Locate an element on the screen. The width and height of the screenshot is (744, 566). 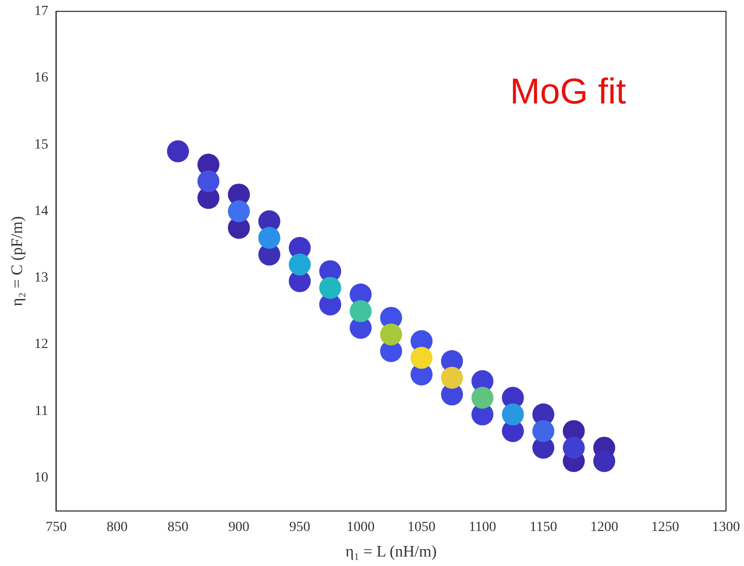
x-tick-label: 800 is located at coordinates (117, 528).